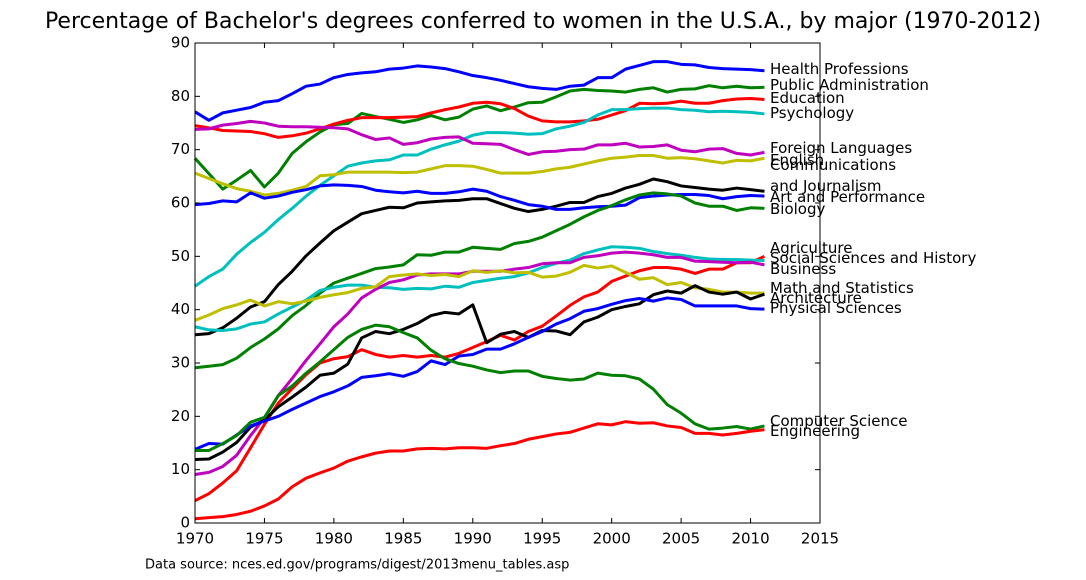  I want to click on x-tick-label: 2015, so click(820, 539).